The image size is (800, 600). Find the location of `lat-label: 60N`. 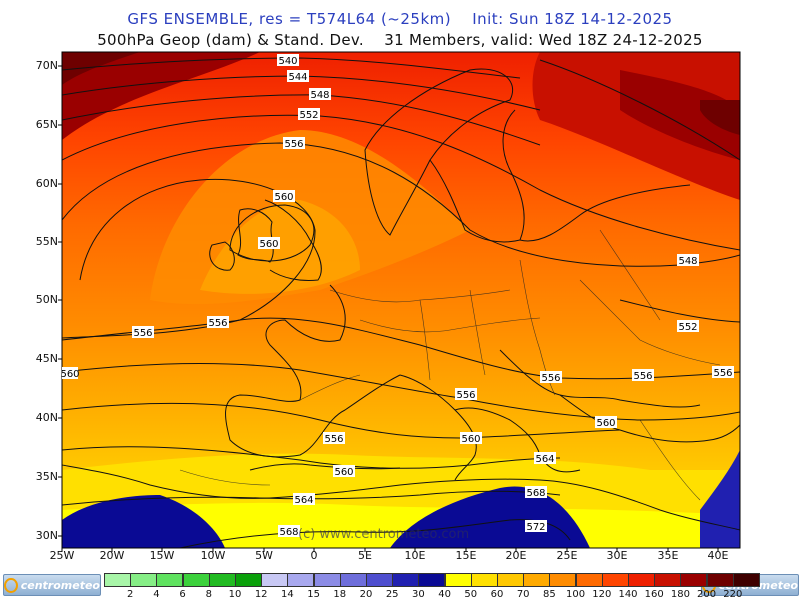

lat-label: 60N is located at coordinates (46, 183).